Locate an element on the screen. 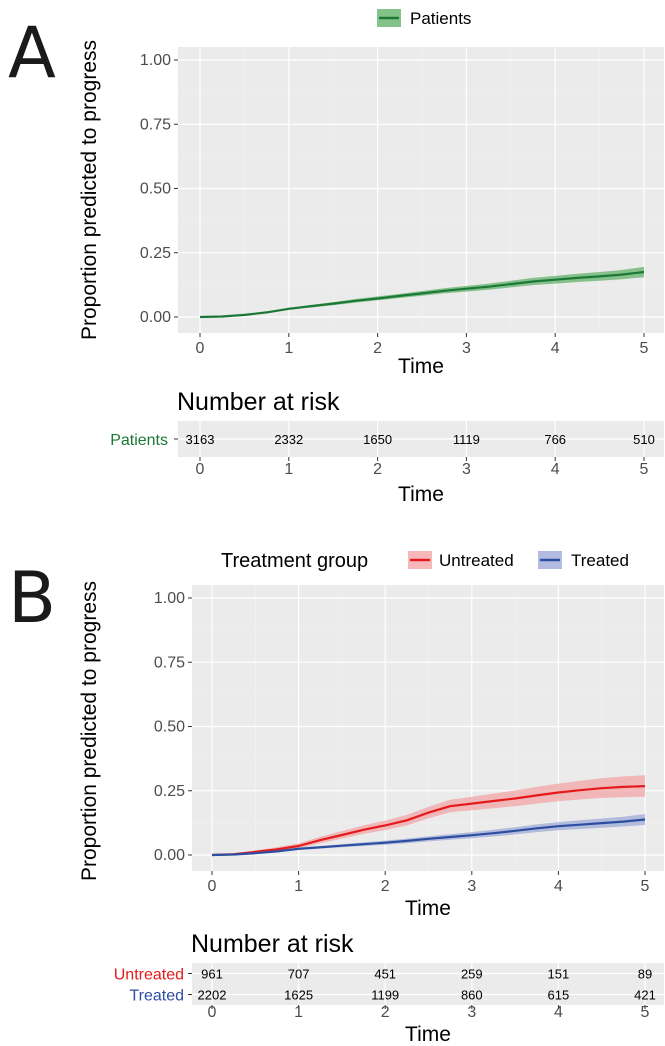 This screenshot has height=1046, width=665. risk-row-label-treated: Treated is located at coordinates (156, 996).